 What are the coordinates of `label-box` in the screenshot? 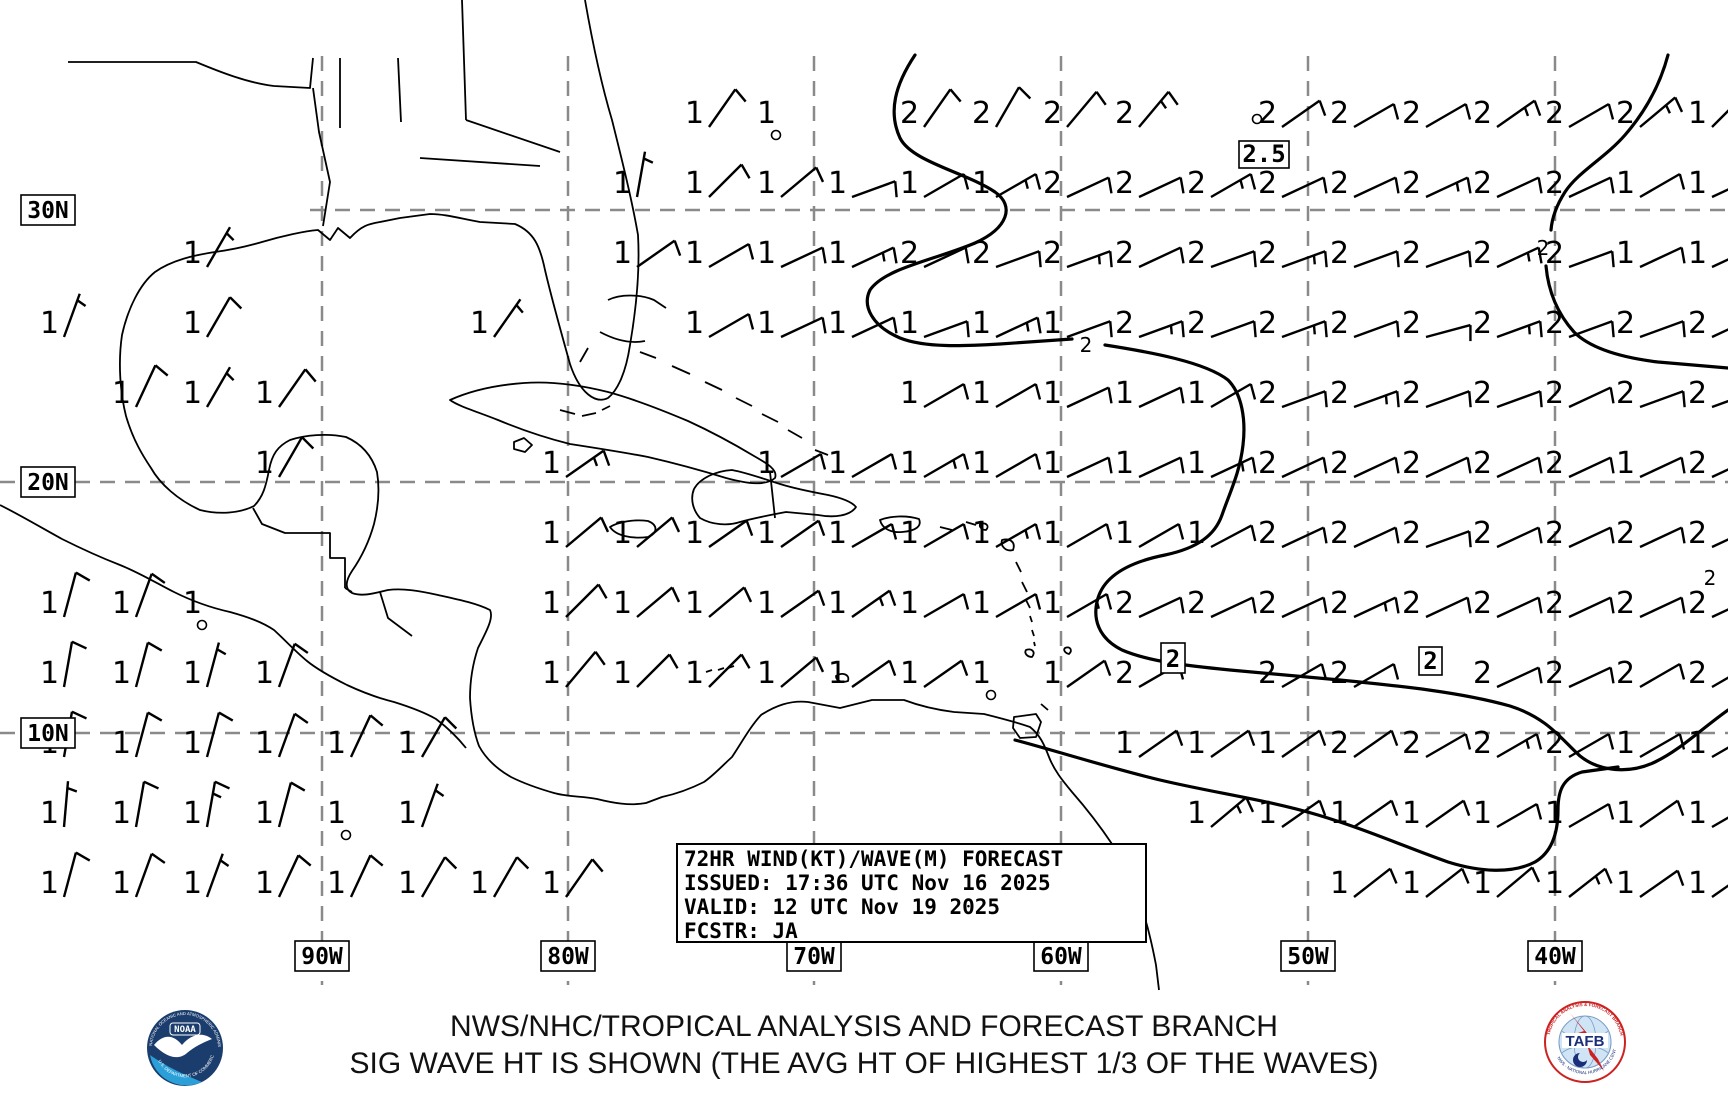 It's located at (1061, 956).